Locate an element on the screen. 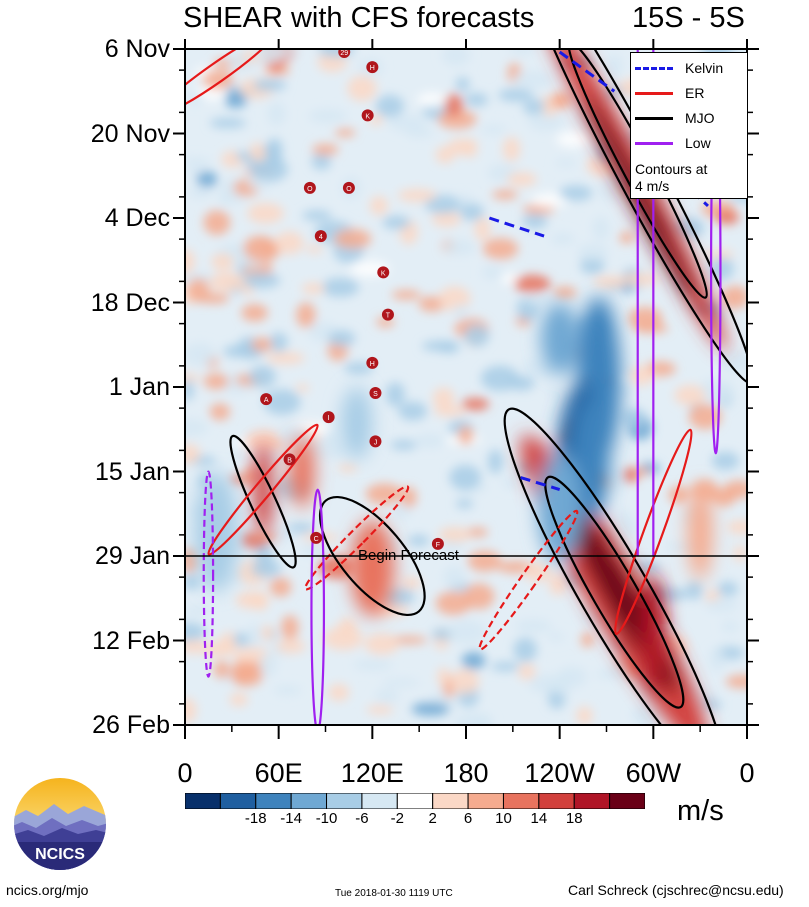  colorbar-label: -14 is located at coordinates (291, 818).